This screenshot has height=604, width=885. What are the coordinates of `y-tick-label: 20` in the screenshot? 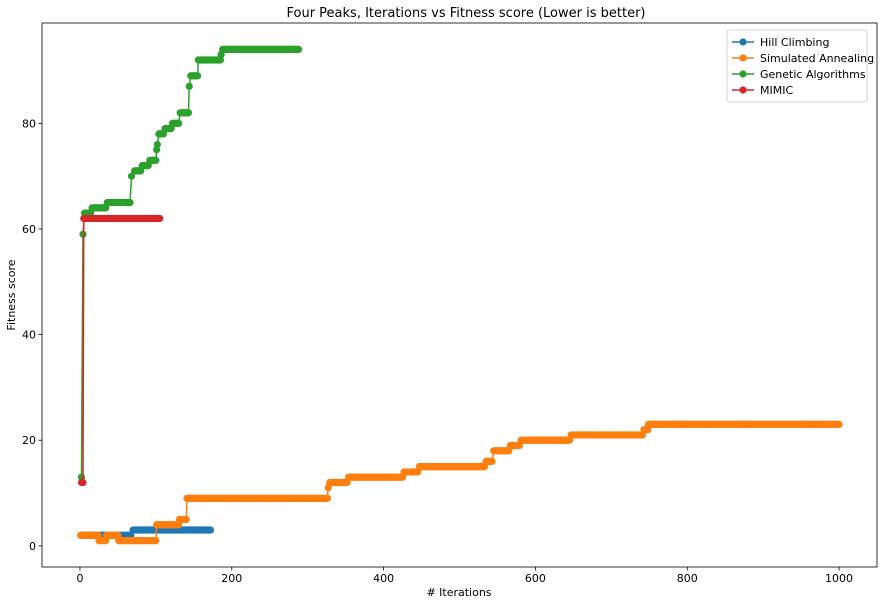 It's located at (29, 440).